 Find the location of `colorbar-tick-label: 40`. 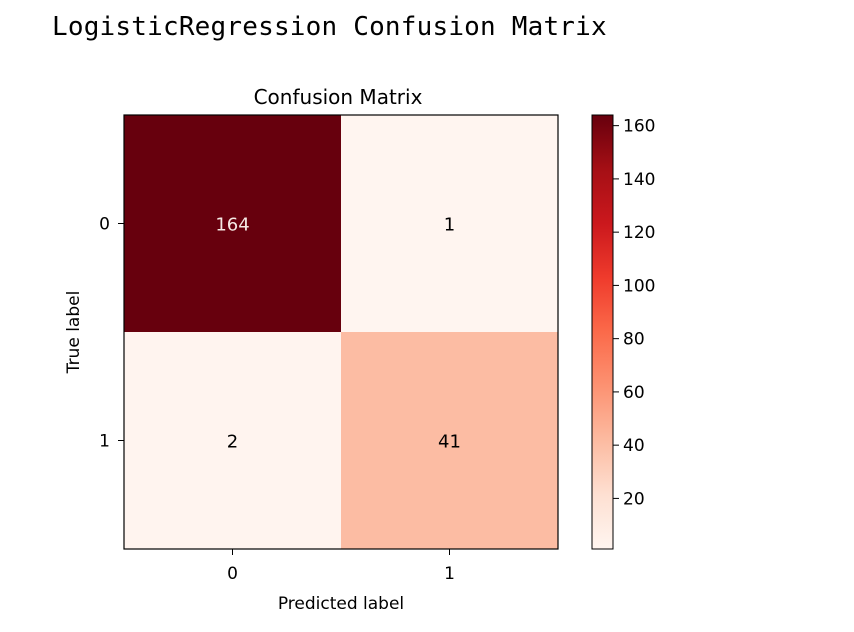

colorbar-tick-label: 40 is located at coordinates (634, 446).